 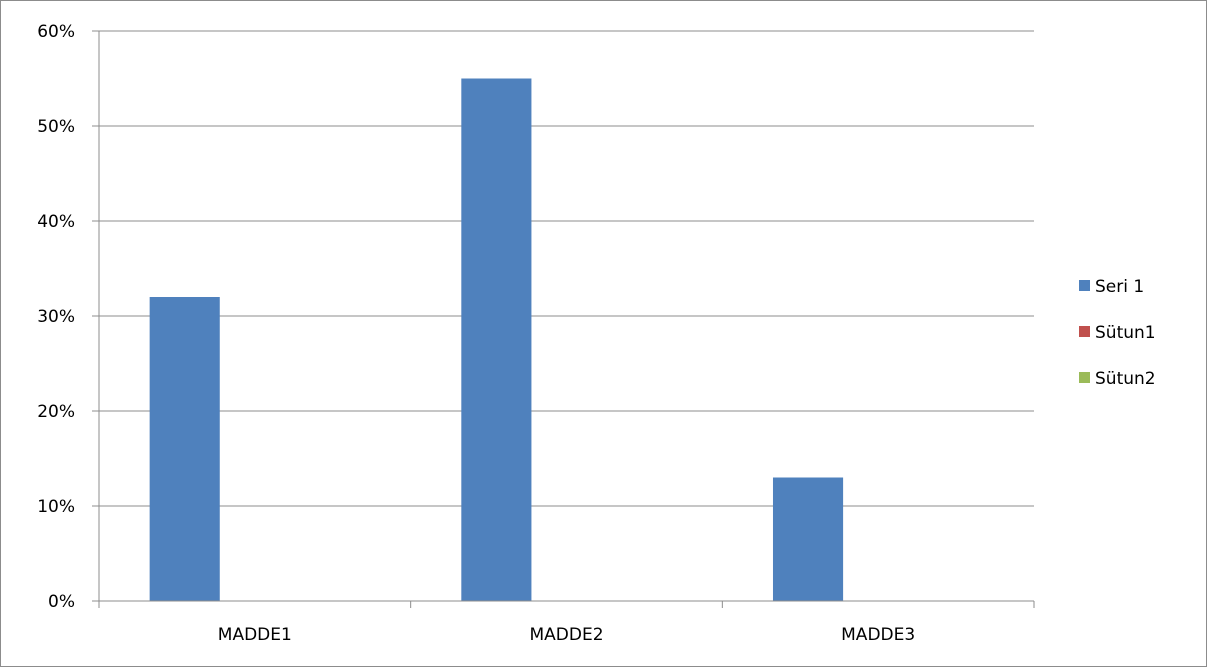 What do you see at coordinates (878, 635) in the screenshot?
I see `category-label: MADDE3` at bounding box center [878, 635].